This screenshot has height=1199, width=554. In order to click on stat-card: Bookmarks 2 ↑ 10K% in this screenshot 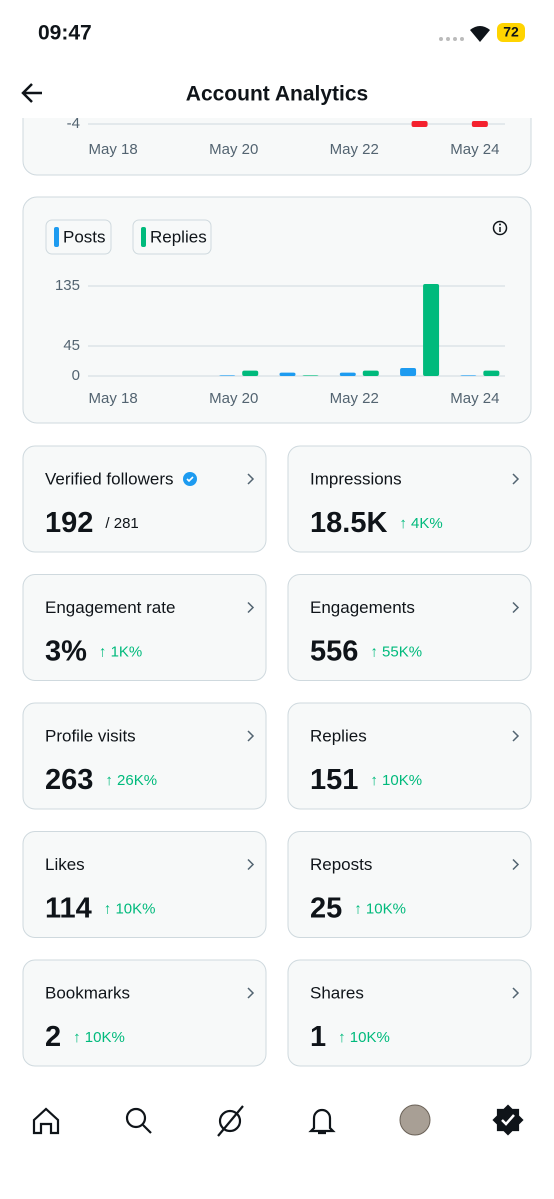, I will do `click(144, 1013)`.